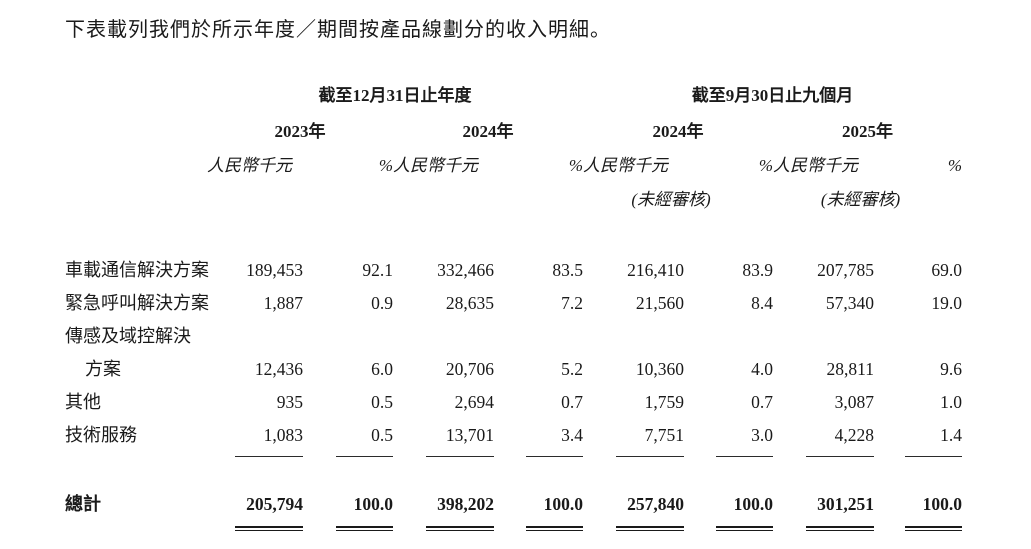 The image size is (1031, 549). I want to click on cell-value: 207,785, so click(845, 270).